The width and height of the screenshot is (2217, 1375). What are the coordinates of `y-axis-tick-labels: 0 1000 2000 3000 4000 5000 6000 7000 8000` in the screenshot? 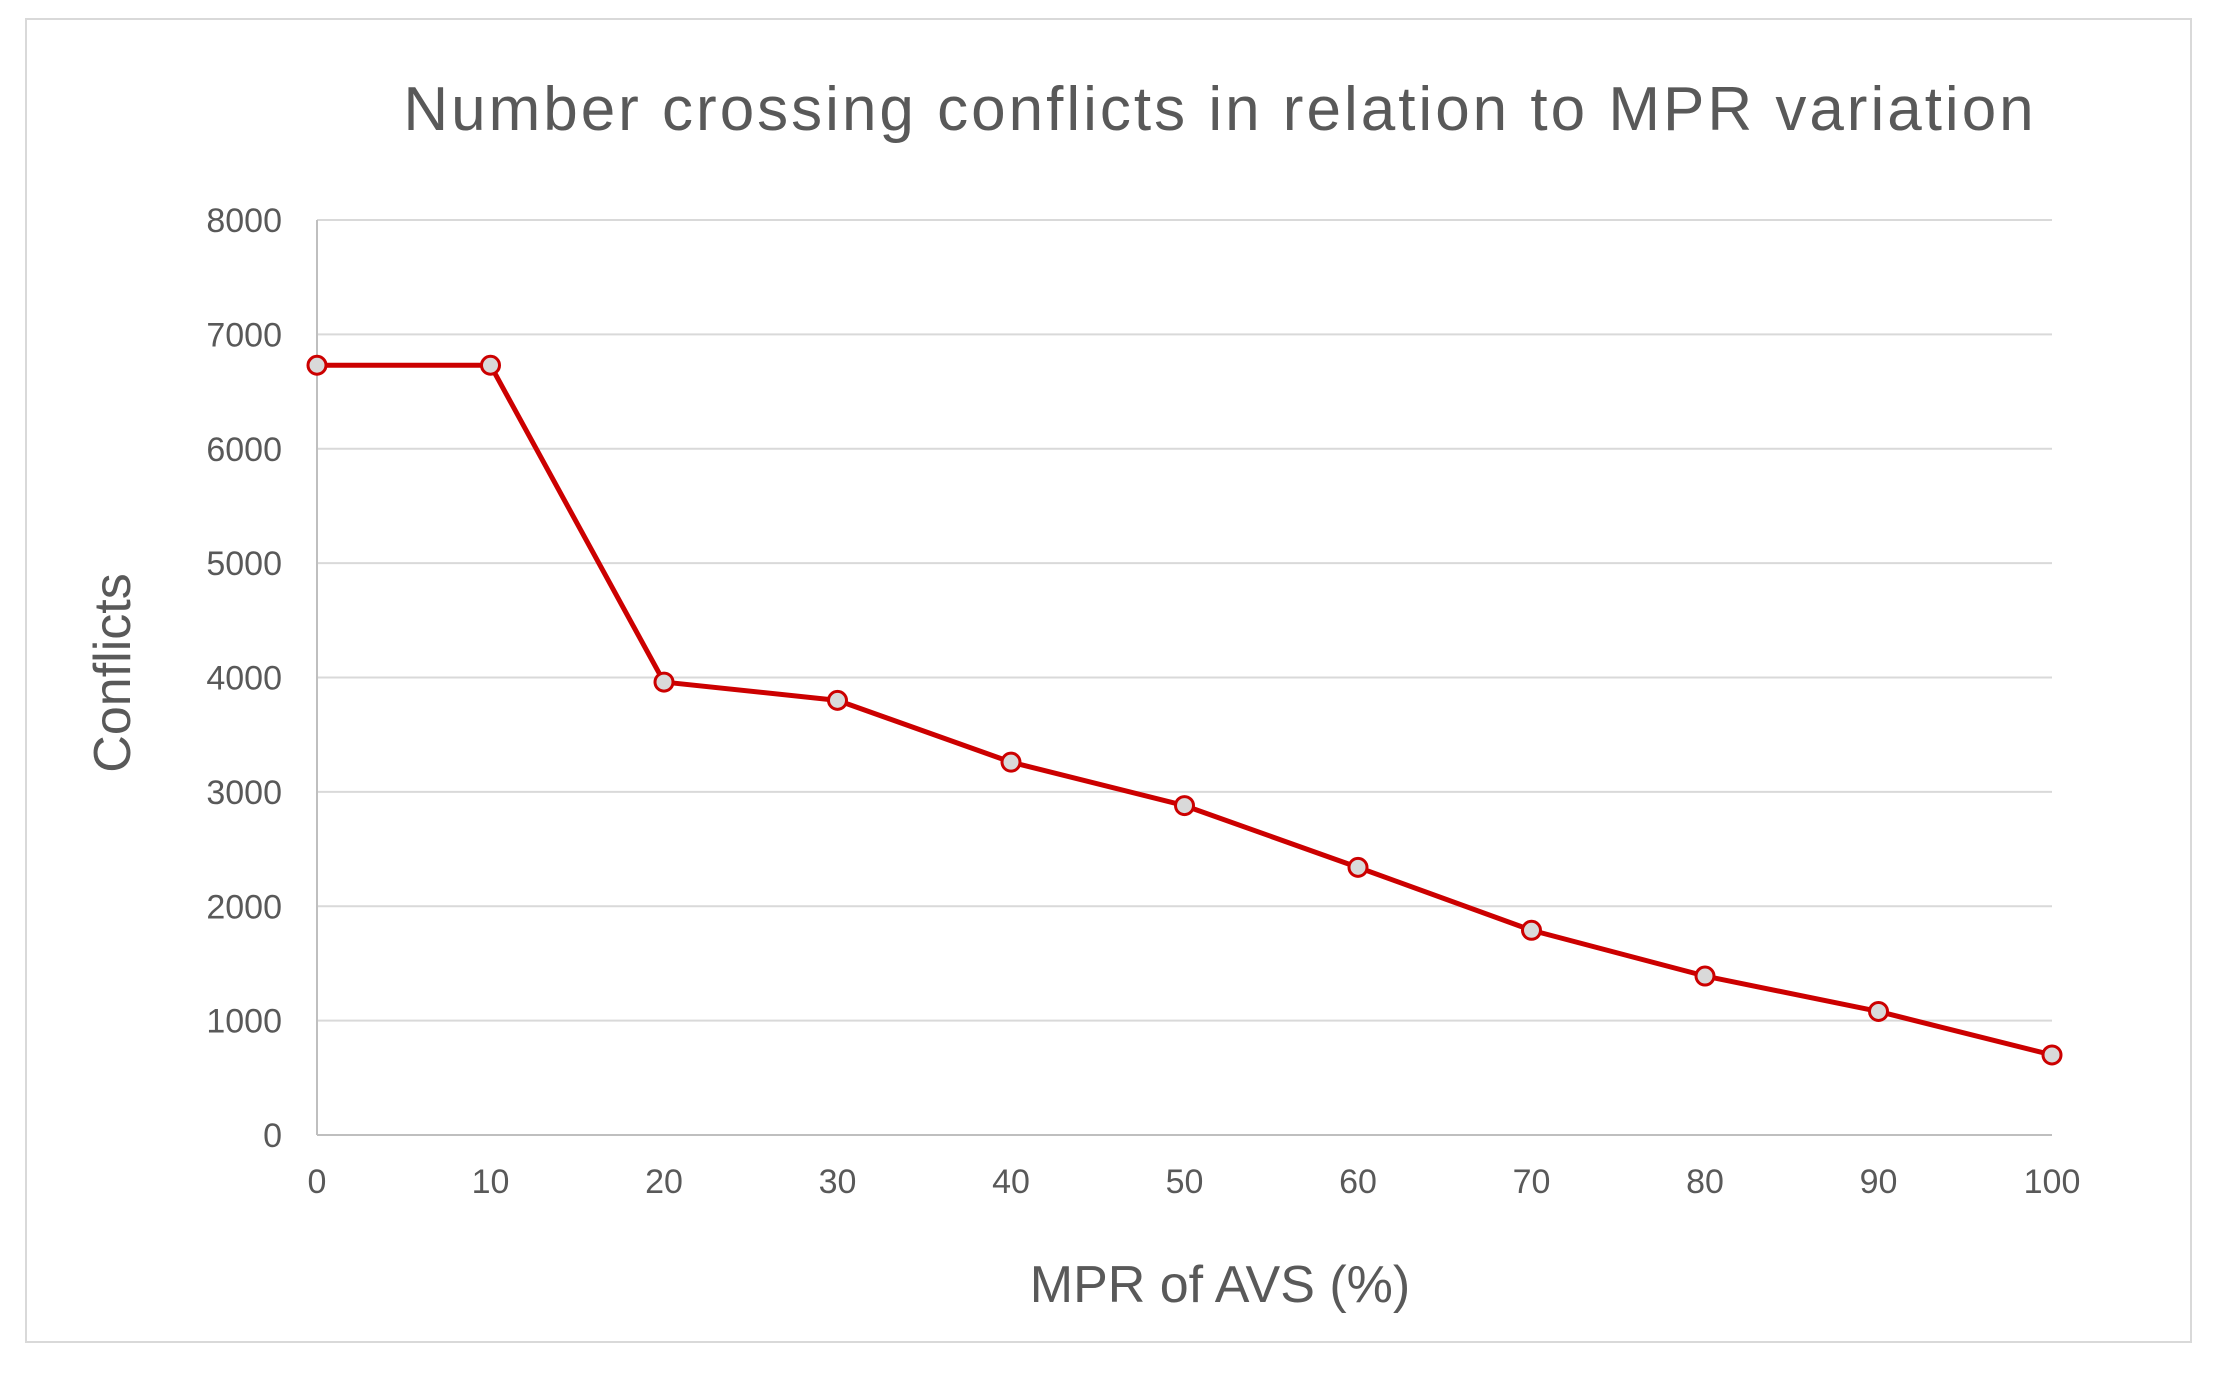 It's located at (244, 678).